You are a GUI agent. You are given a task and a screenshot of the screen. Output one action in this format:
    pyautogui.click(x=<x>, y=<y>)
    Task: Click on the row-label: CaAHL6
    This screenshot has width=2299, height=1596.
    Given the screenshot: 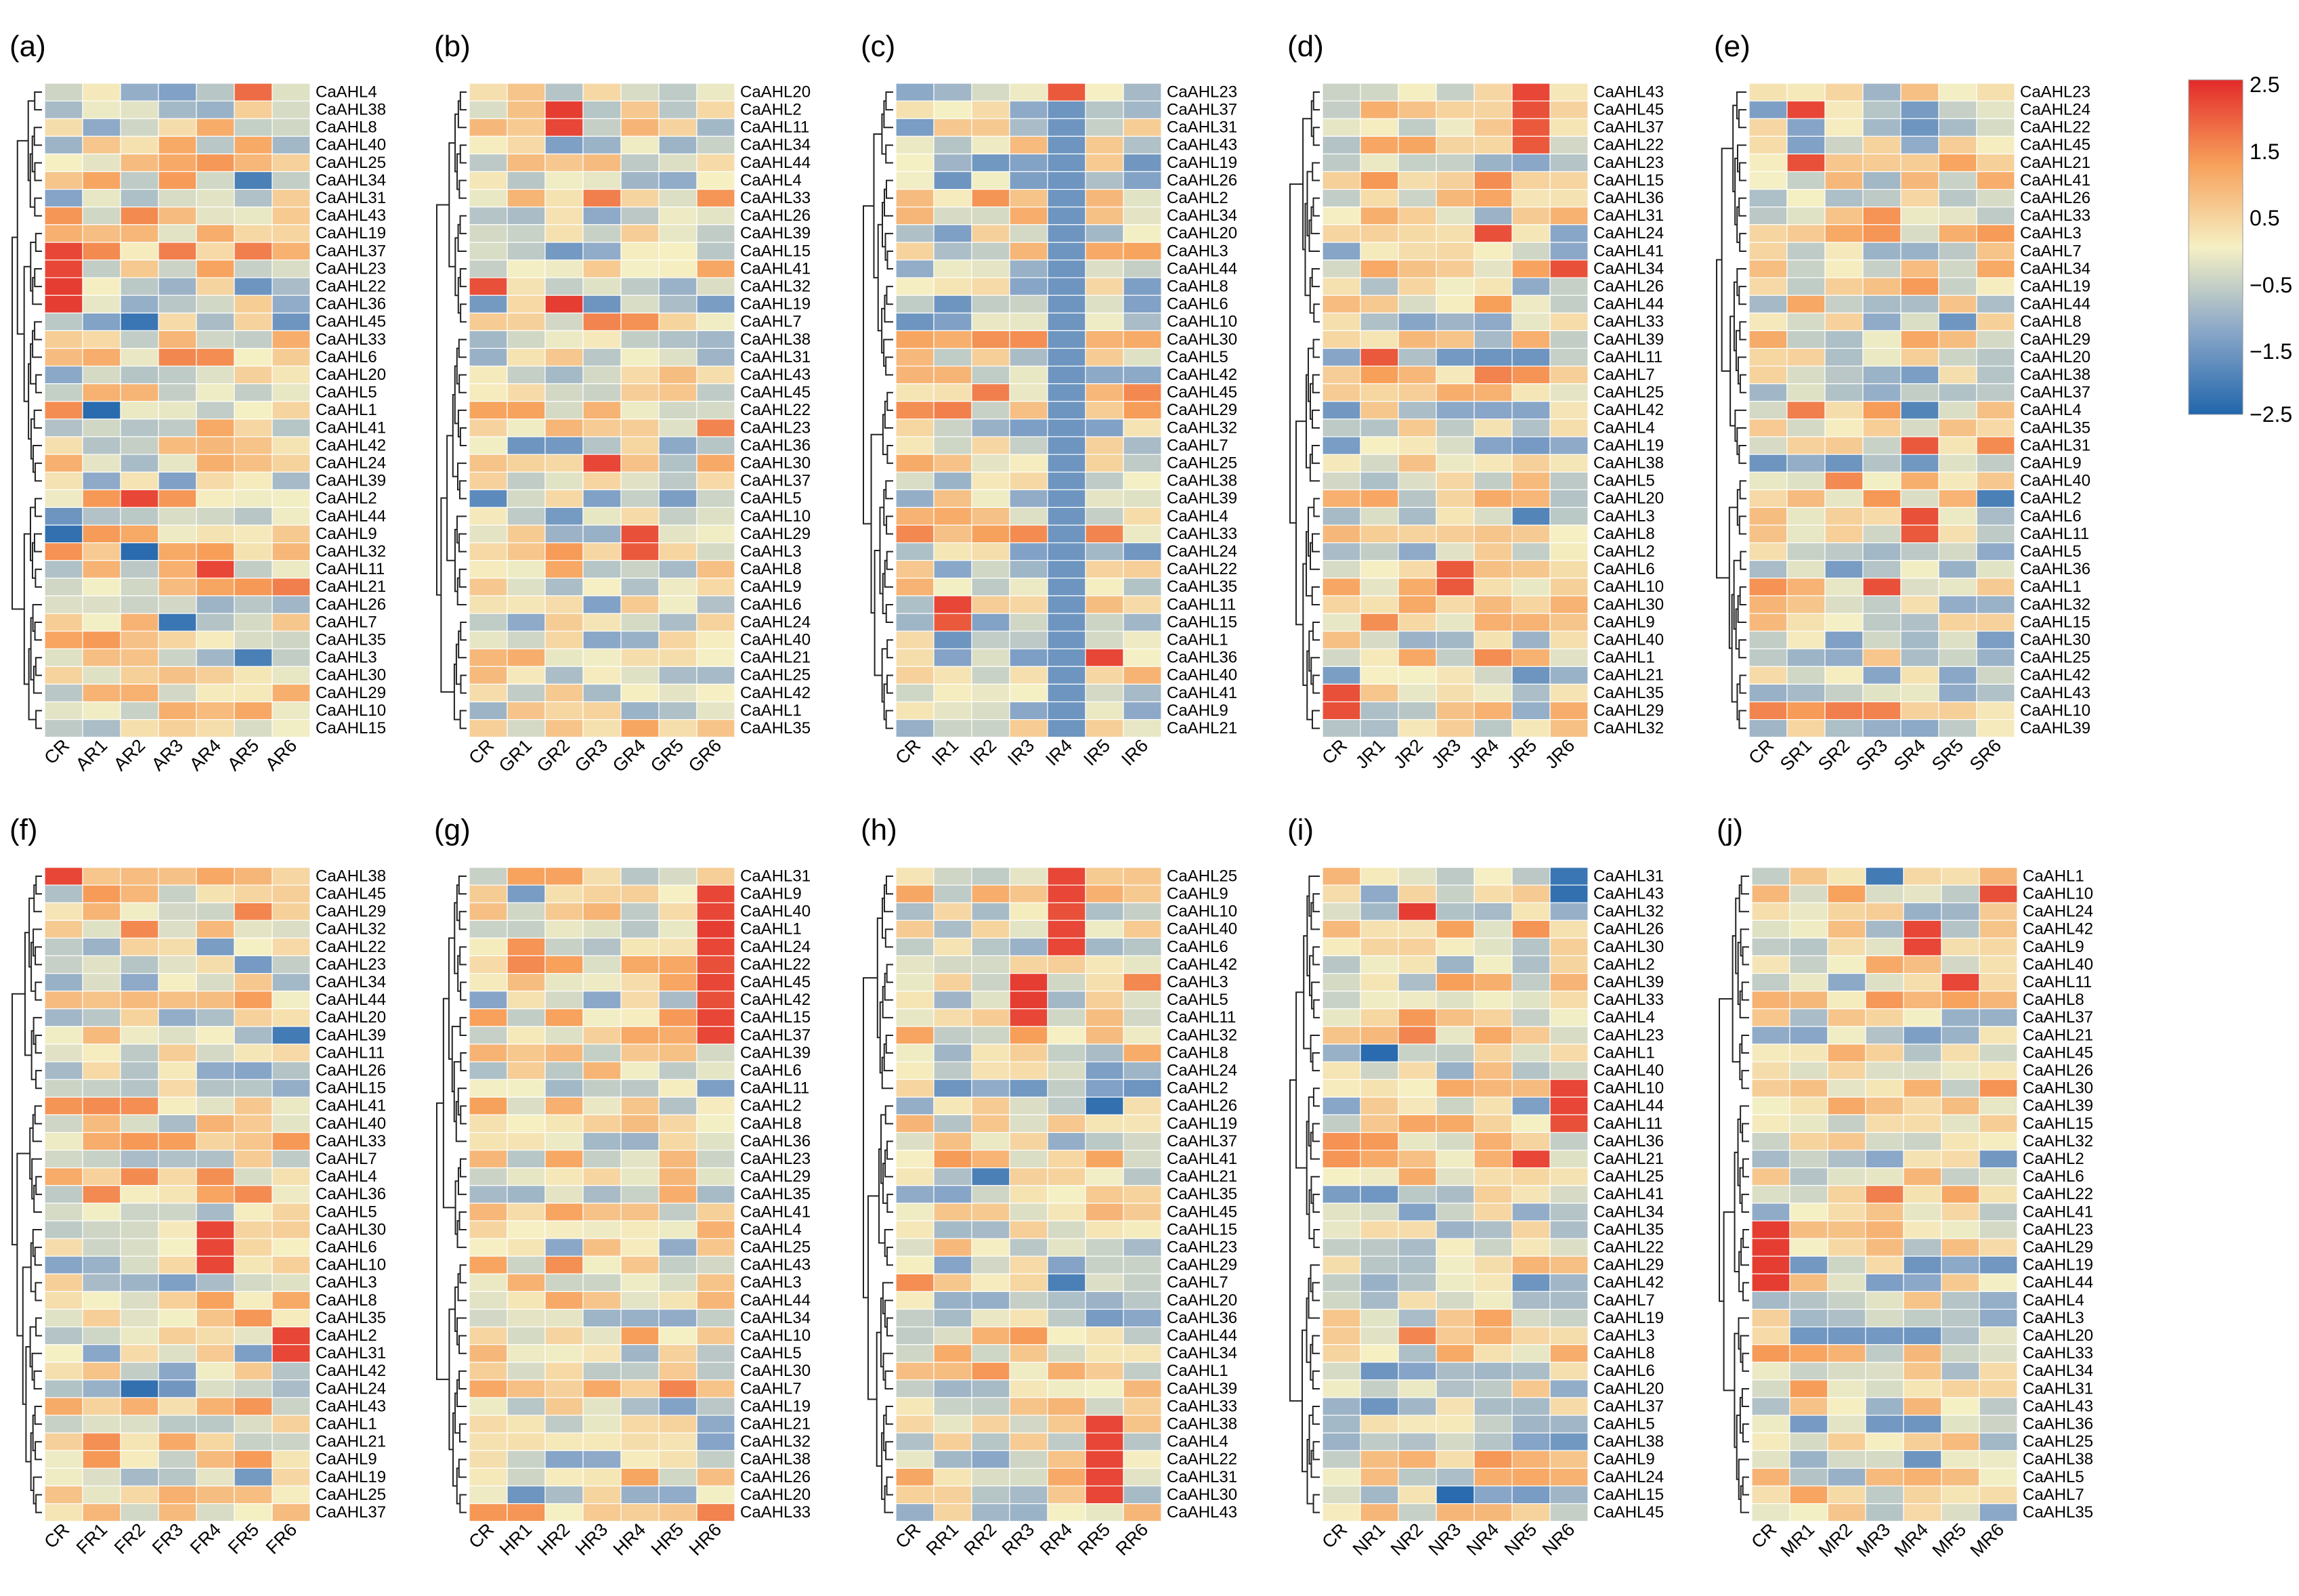 What is the action you would take?
    pyautogui.click(x=1624, y=1371)
    